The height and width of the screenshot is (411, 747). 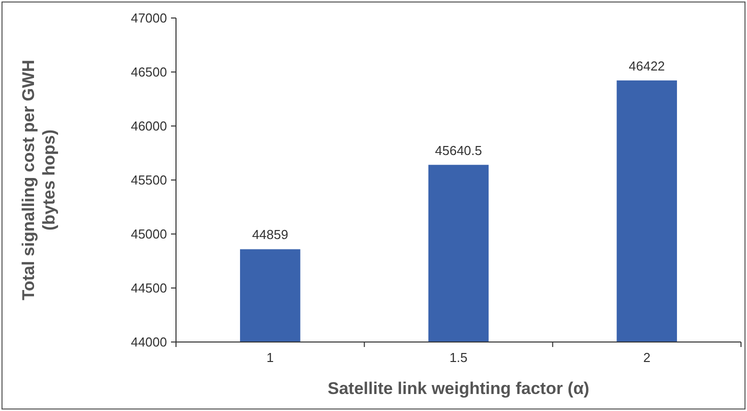 I want to click on y-axis-title: Total signalling cost per GWH (bytes hops), so click(x=38, y=180).